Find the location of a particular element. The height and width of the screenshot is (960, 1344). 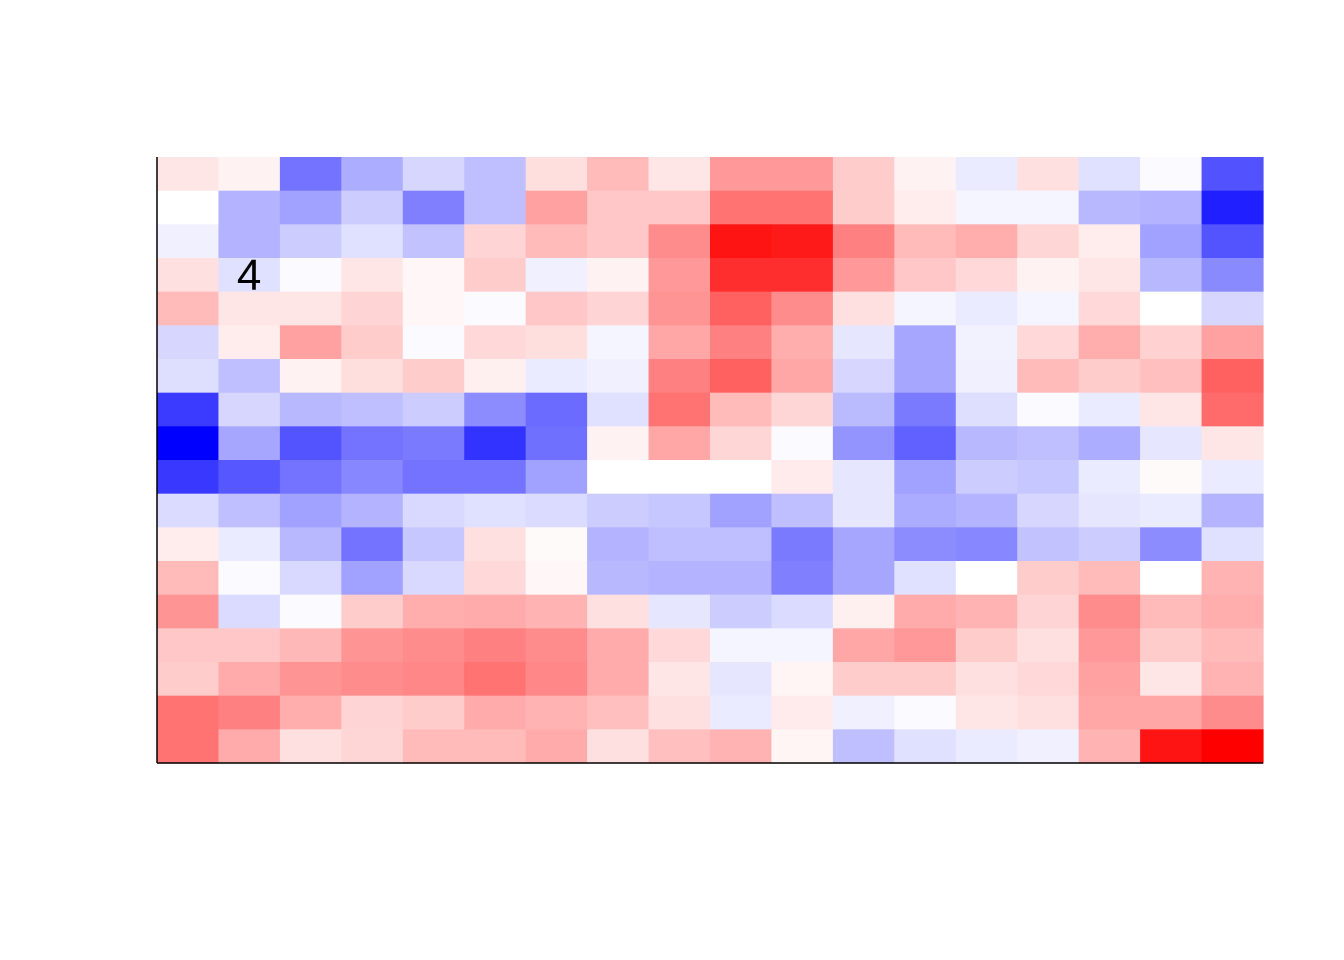

heatmap-cell-r17-c9 is located at coordinates (741, 746).